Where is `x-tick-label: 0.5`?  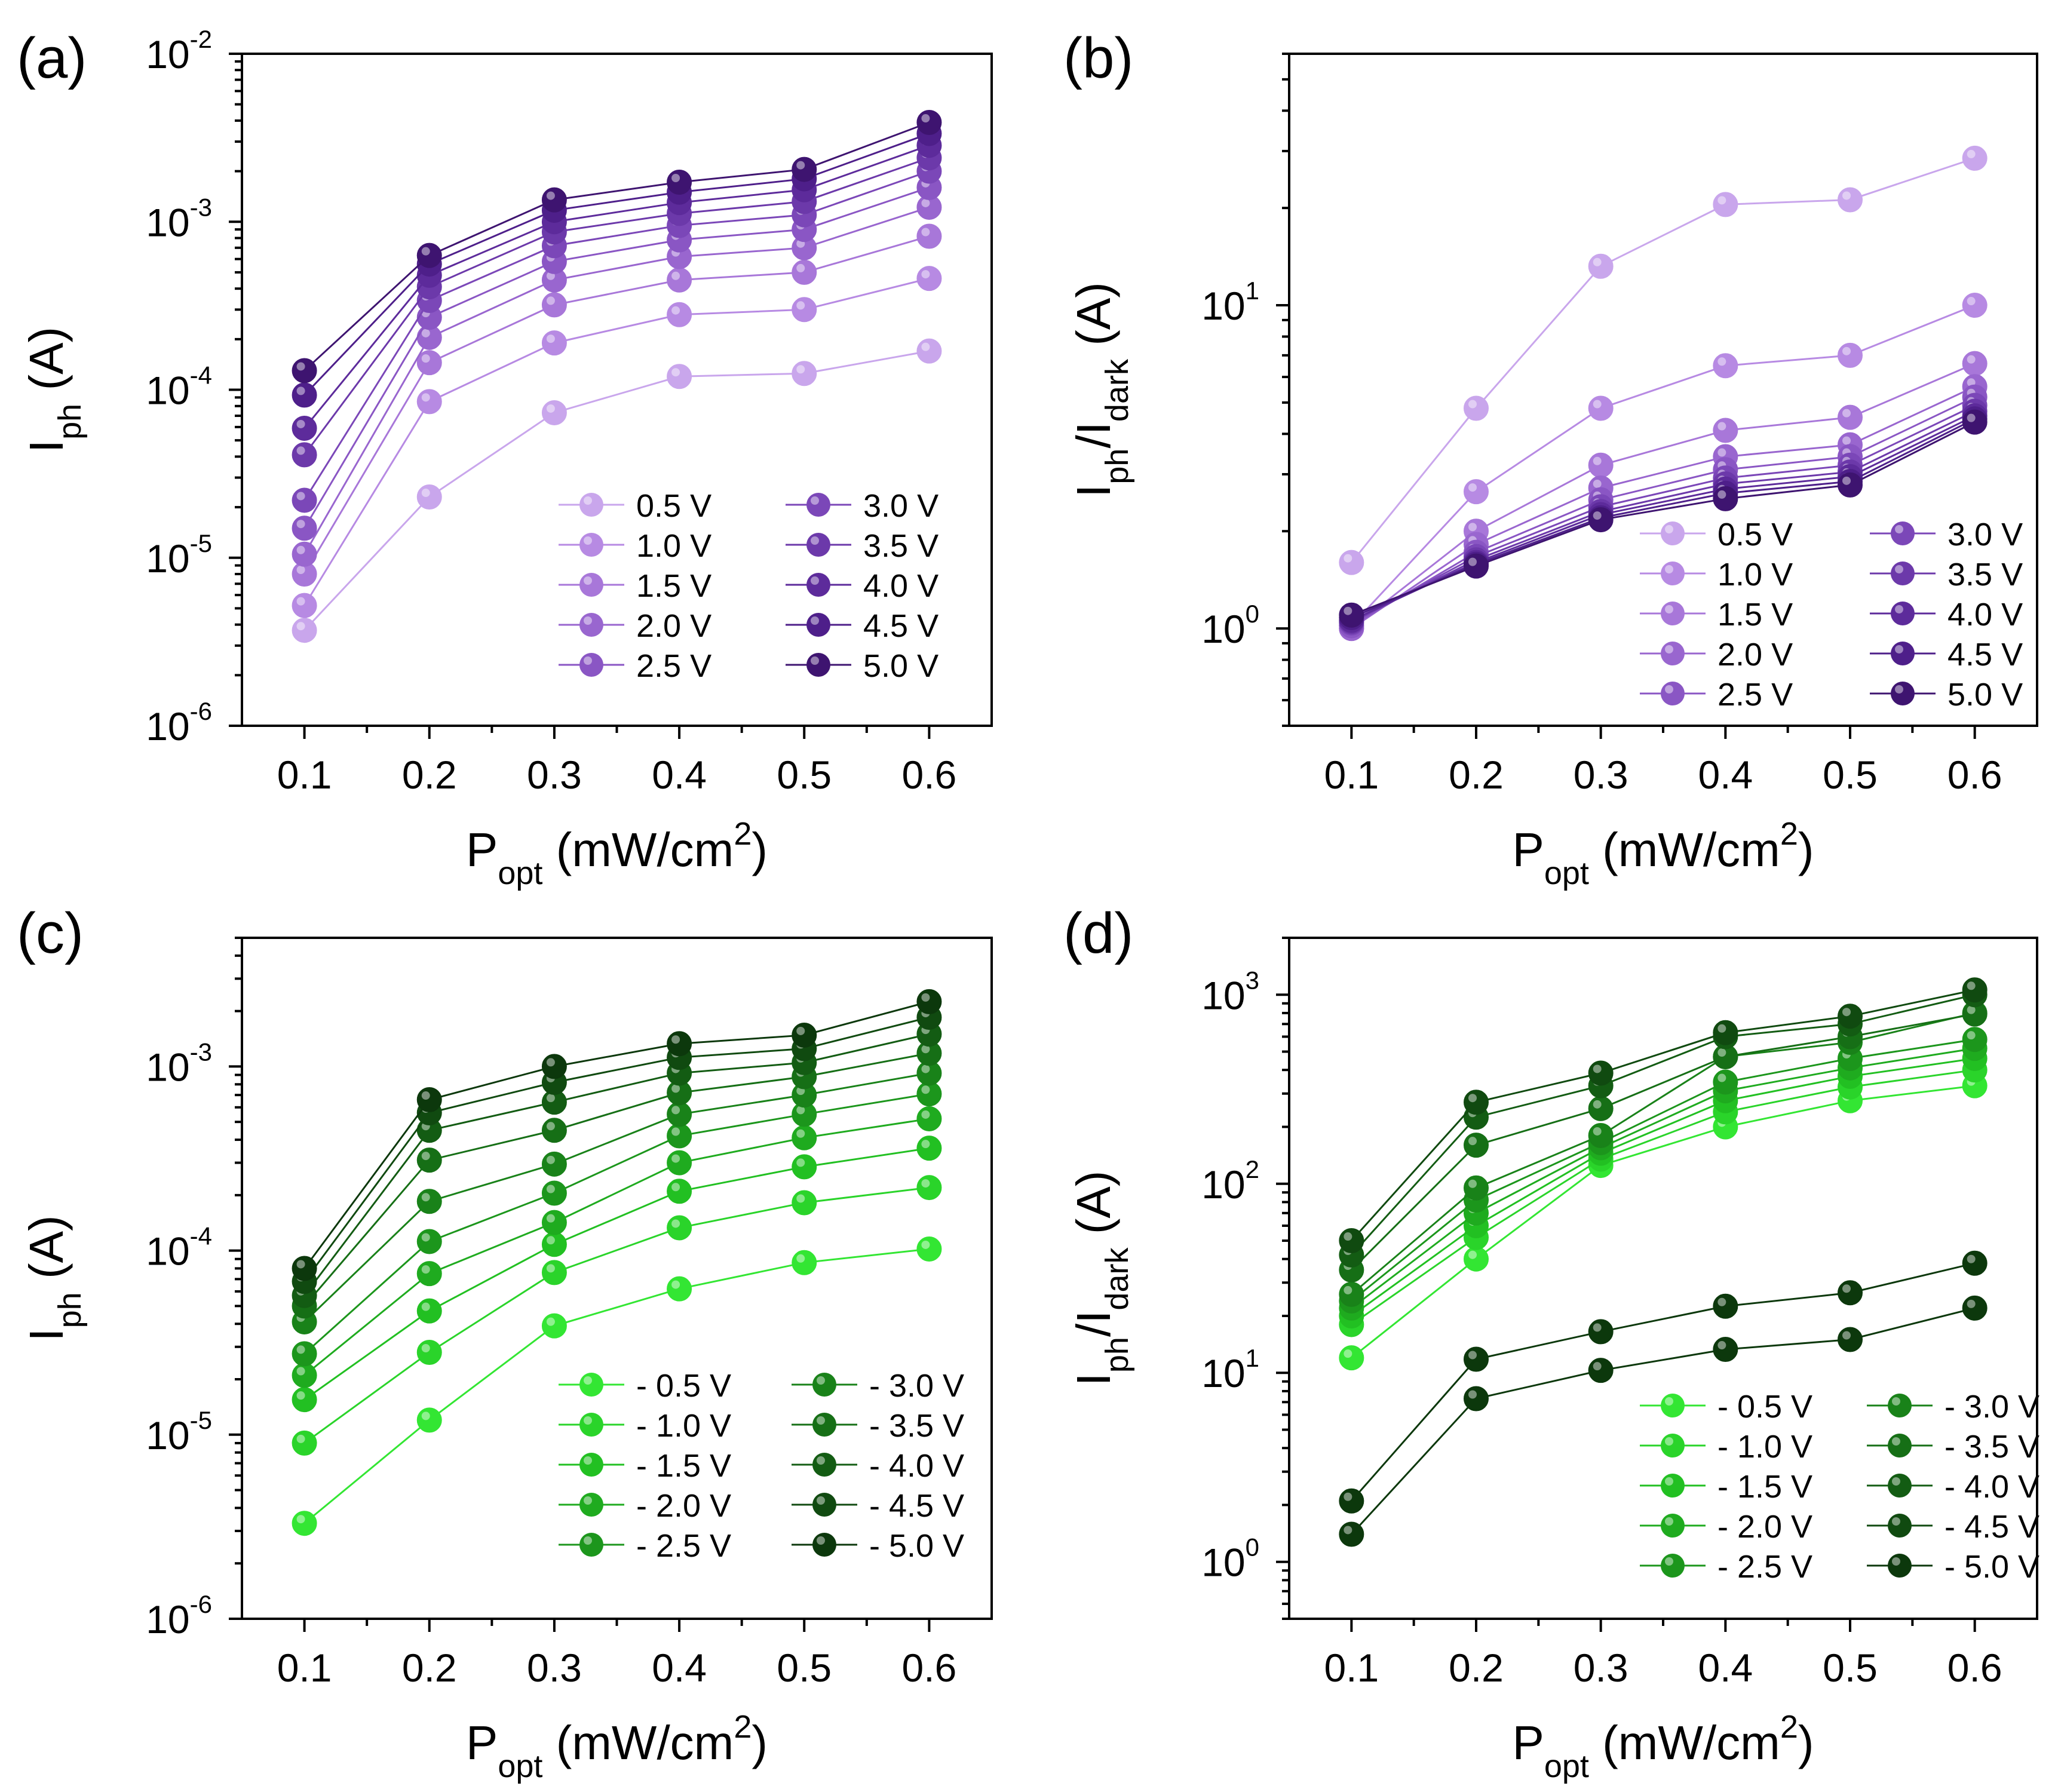
x-tick-label: 0.5 is located at coordinates (1851, 1668).